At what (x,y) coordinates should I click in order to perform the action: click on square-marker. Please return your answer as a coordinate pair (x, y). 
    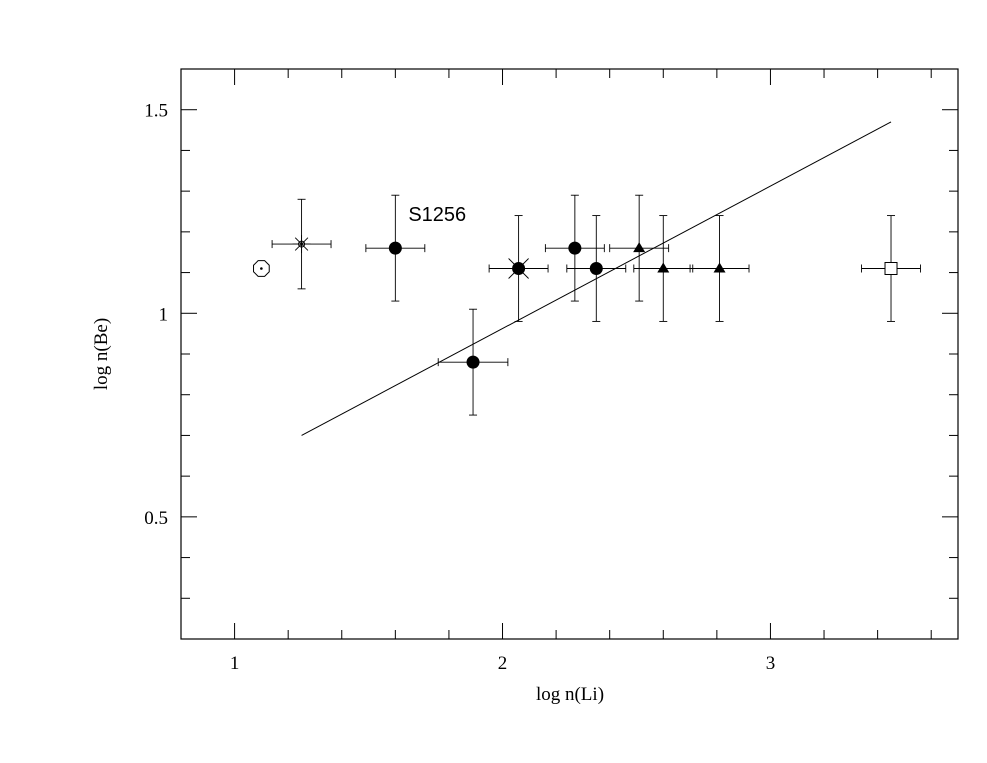
    Looking at the image, I should click on (891, 268).